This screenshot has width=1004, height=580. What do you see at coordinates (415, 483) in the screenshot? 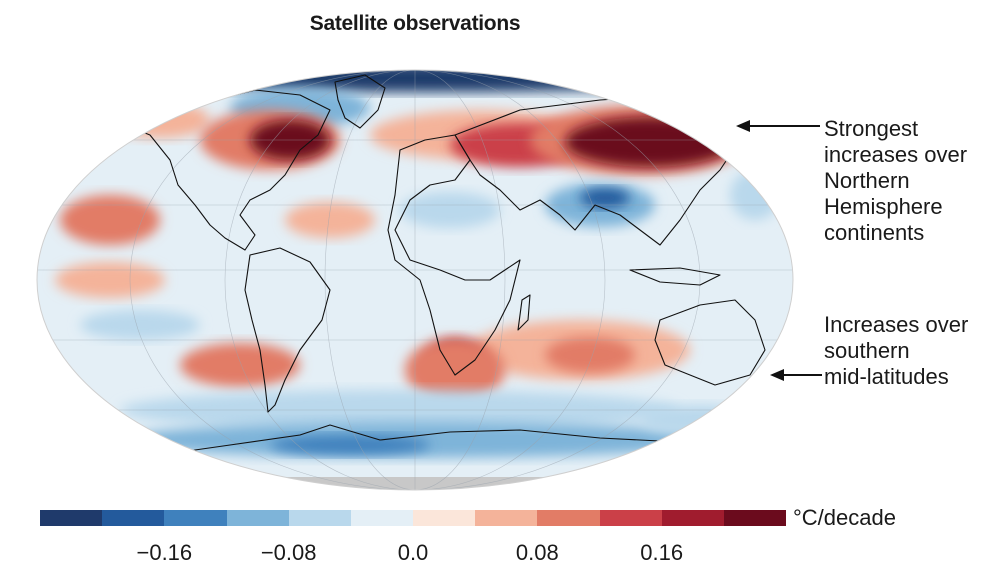
I see `south-pole-band` at bounding box center [415, 483].